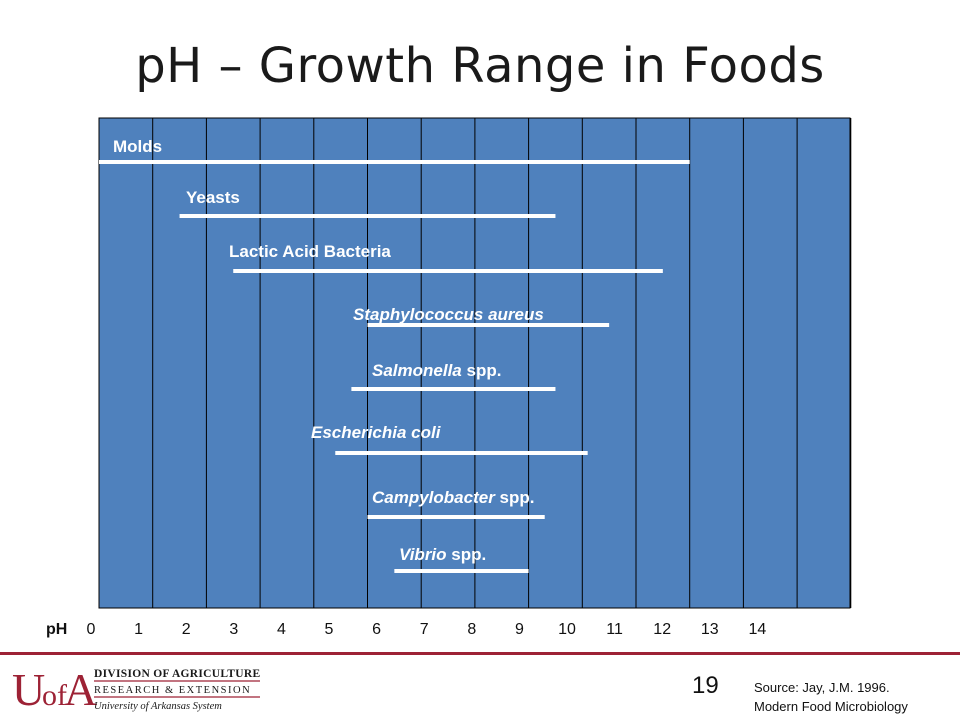 This screenshot has width=960, height=720. Describe the element at coordinates (822, 687) in the screenshot. I see `source-line-1: Source: Jay, J.M. 1996.` at that location.